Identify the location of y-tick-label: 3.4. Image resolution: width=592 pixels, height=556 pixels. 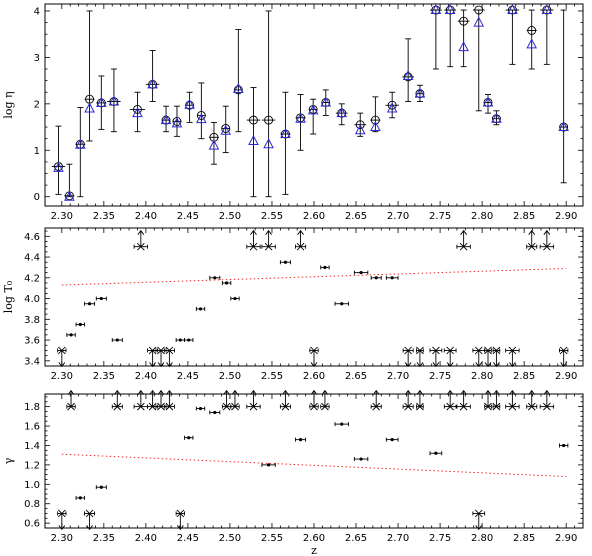
(32, 361).